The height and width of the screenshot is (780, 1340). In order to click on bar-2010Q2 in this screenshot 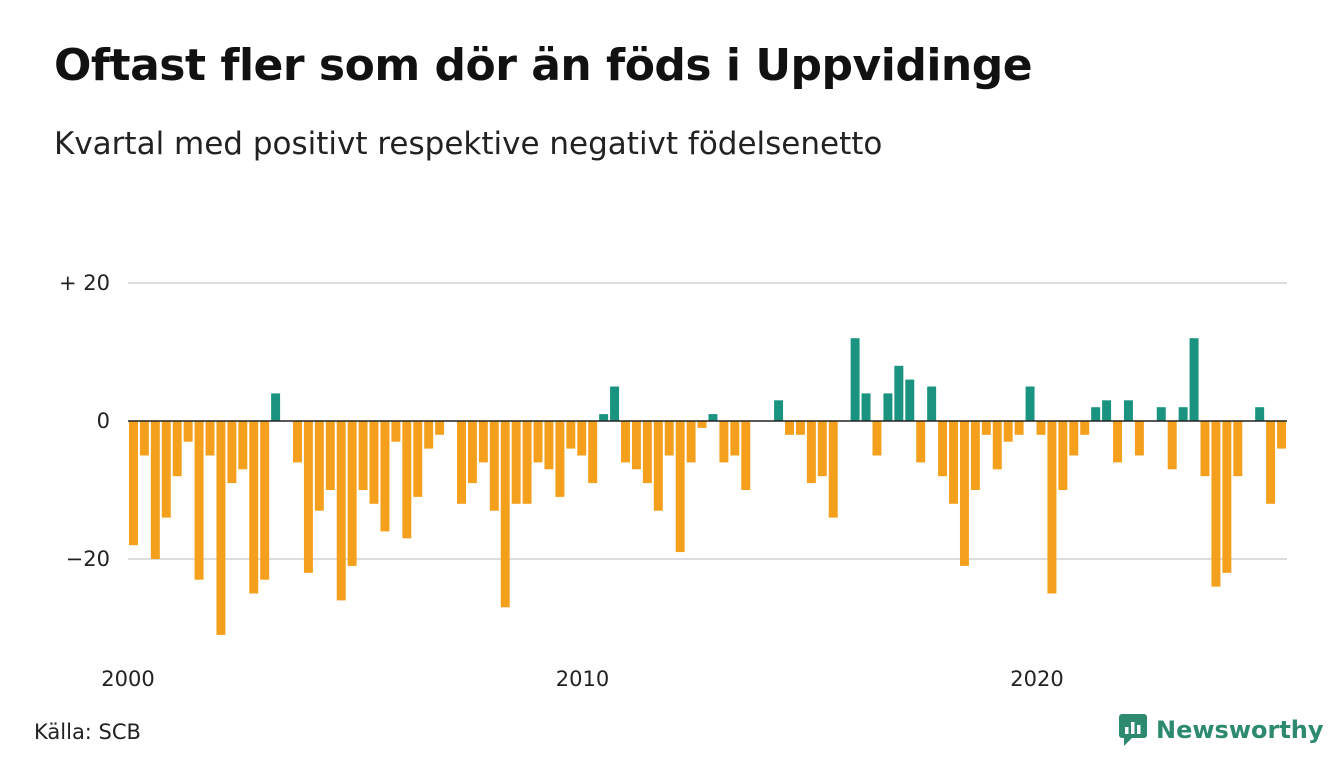, I will do `click(582, 438)`.